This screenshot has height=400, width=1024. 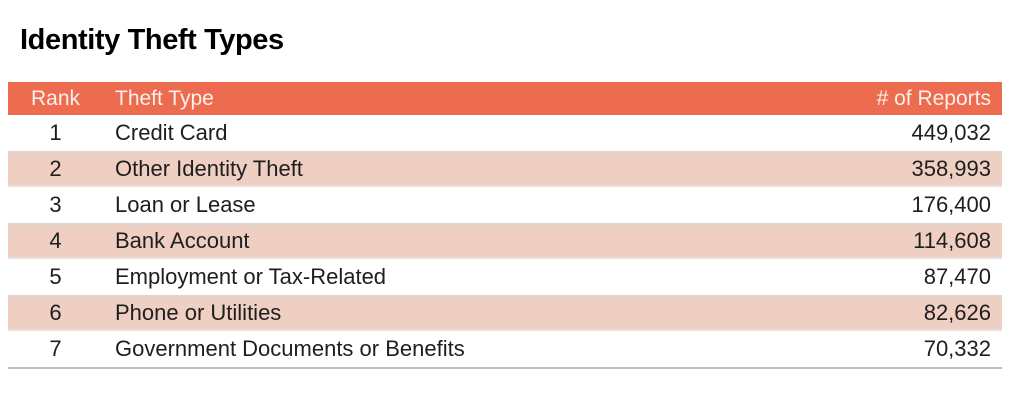 I want to click on rank-cell: 2, so click(x=55, y=168).